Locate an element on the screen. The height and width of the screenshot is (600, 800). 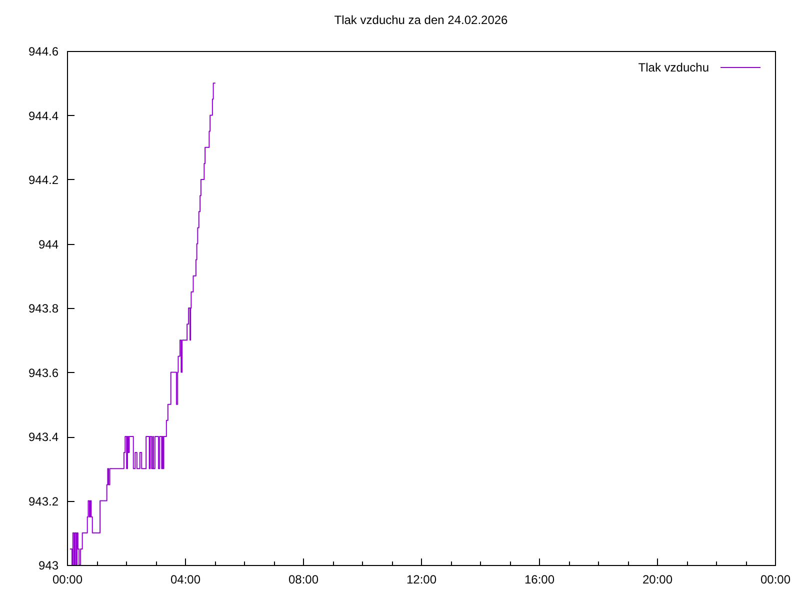
y-tick-label: 944.2 is located at coordinates (43, 180).